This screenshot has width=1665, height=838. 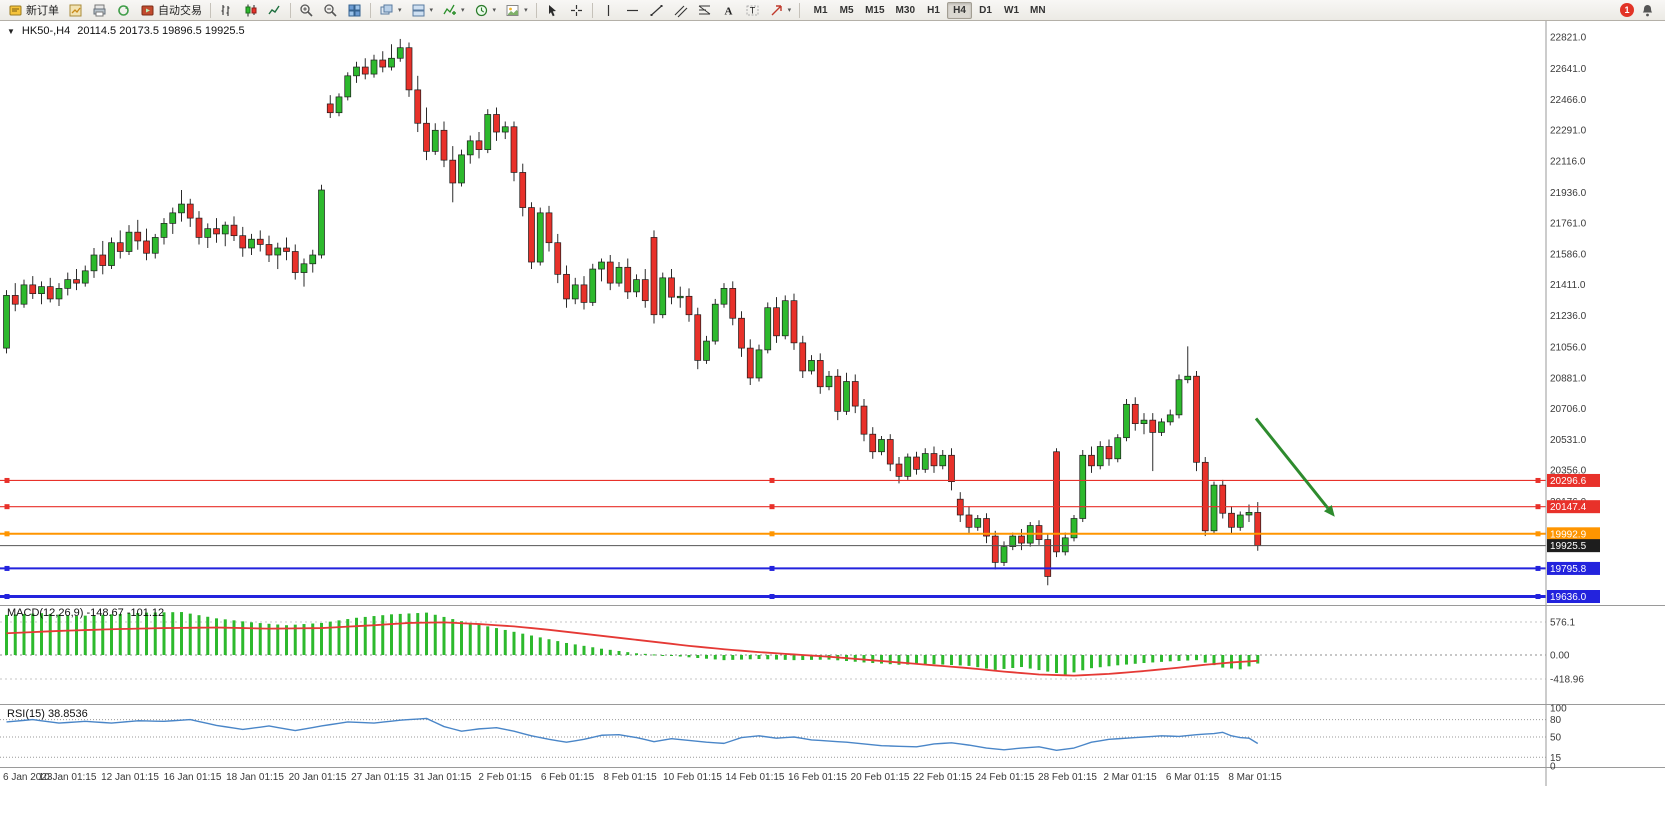 I want to click on macd-axis-label: 0.00, so click(x=1560, y=656).